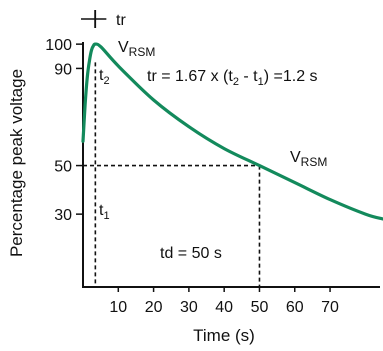 This screenshot has height=351, width=383. I want to click on y-ticks: 30 50 90 100, so click(64, 130).